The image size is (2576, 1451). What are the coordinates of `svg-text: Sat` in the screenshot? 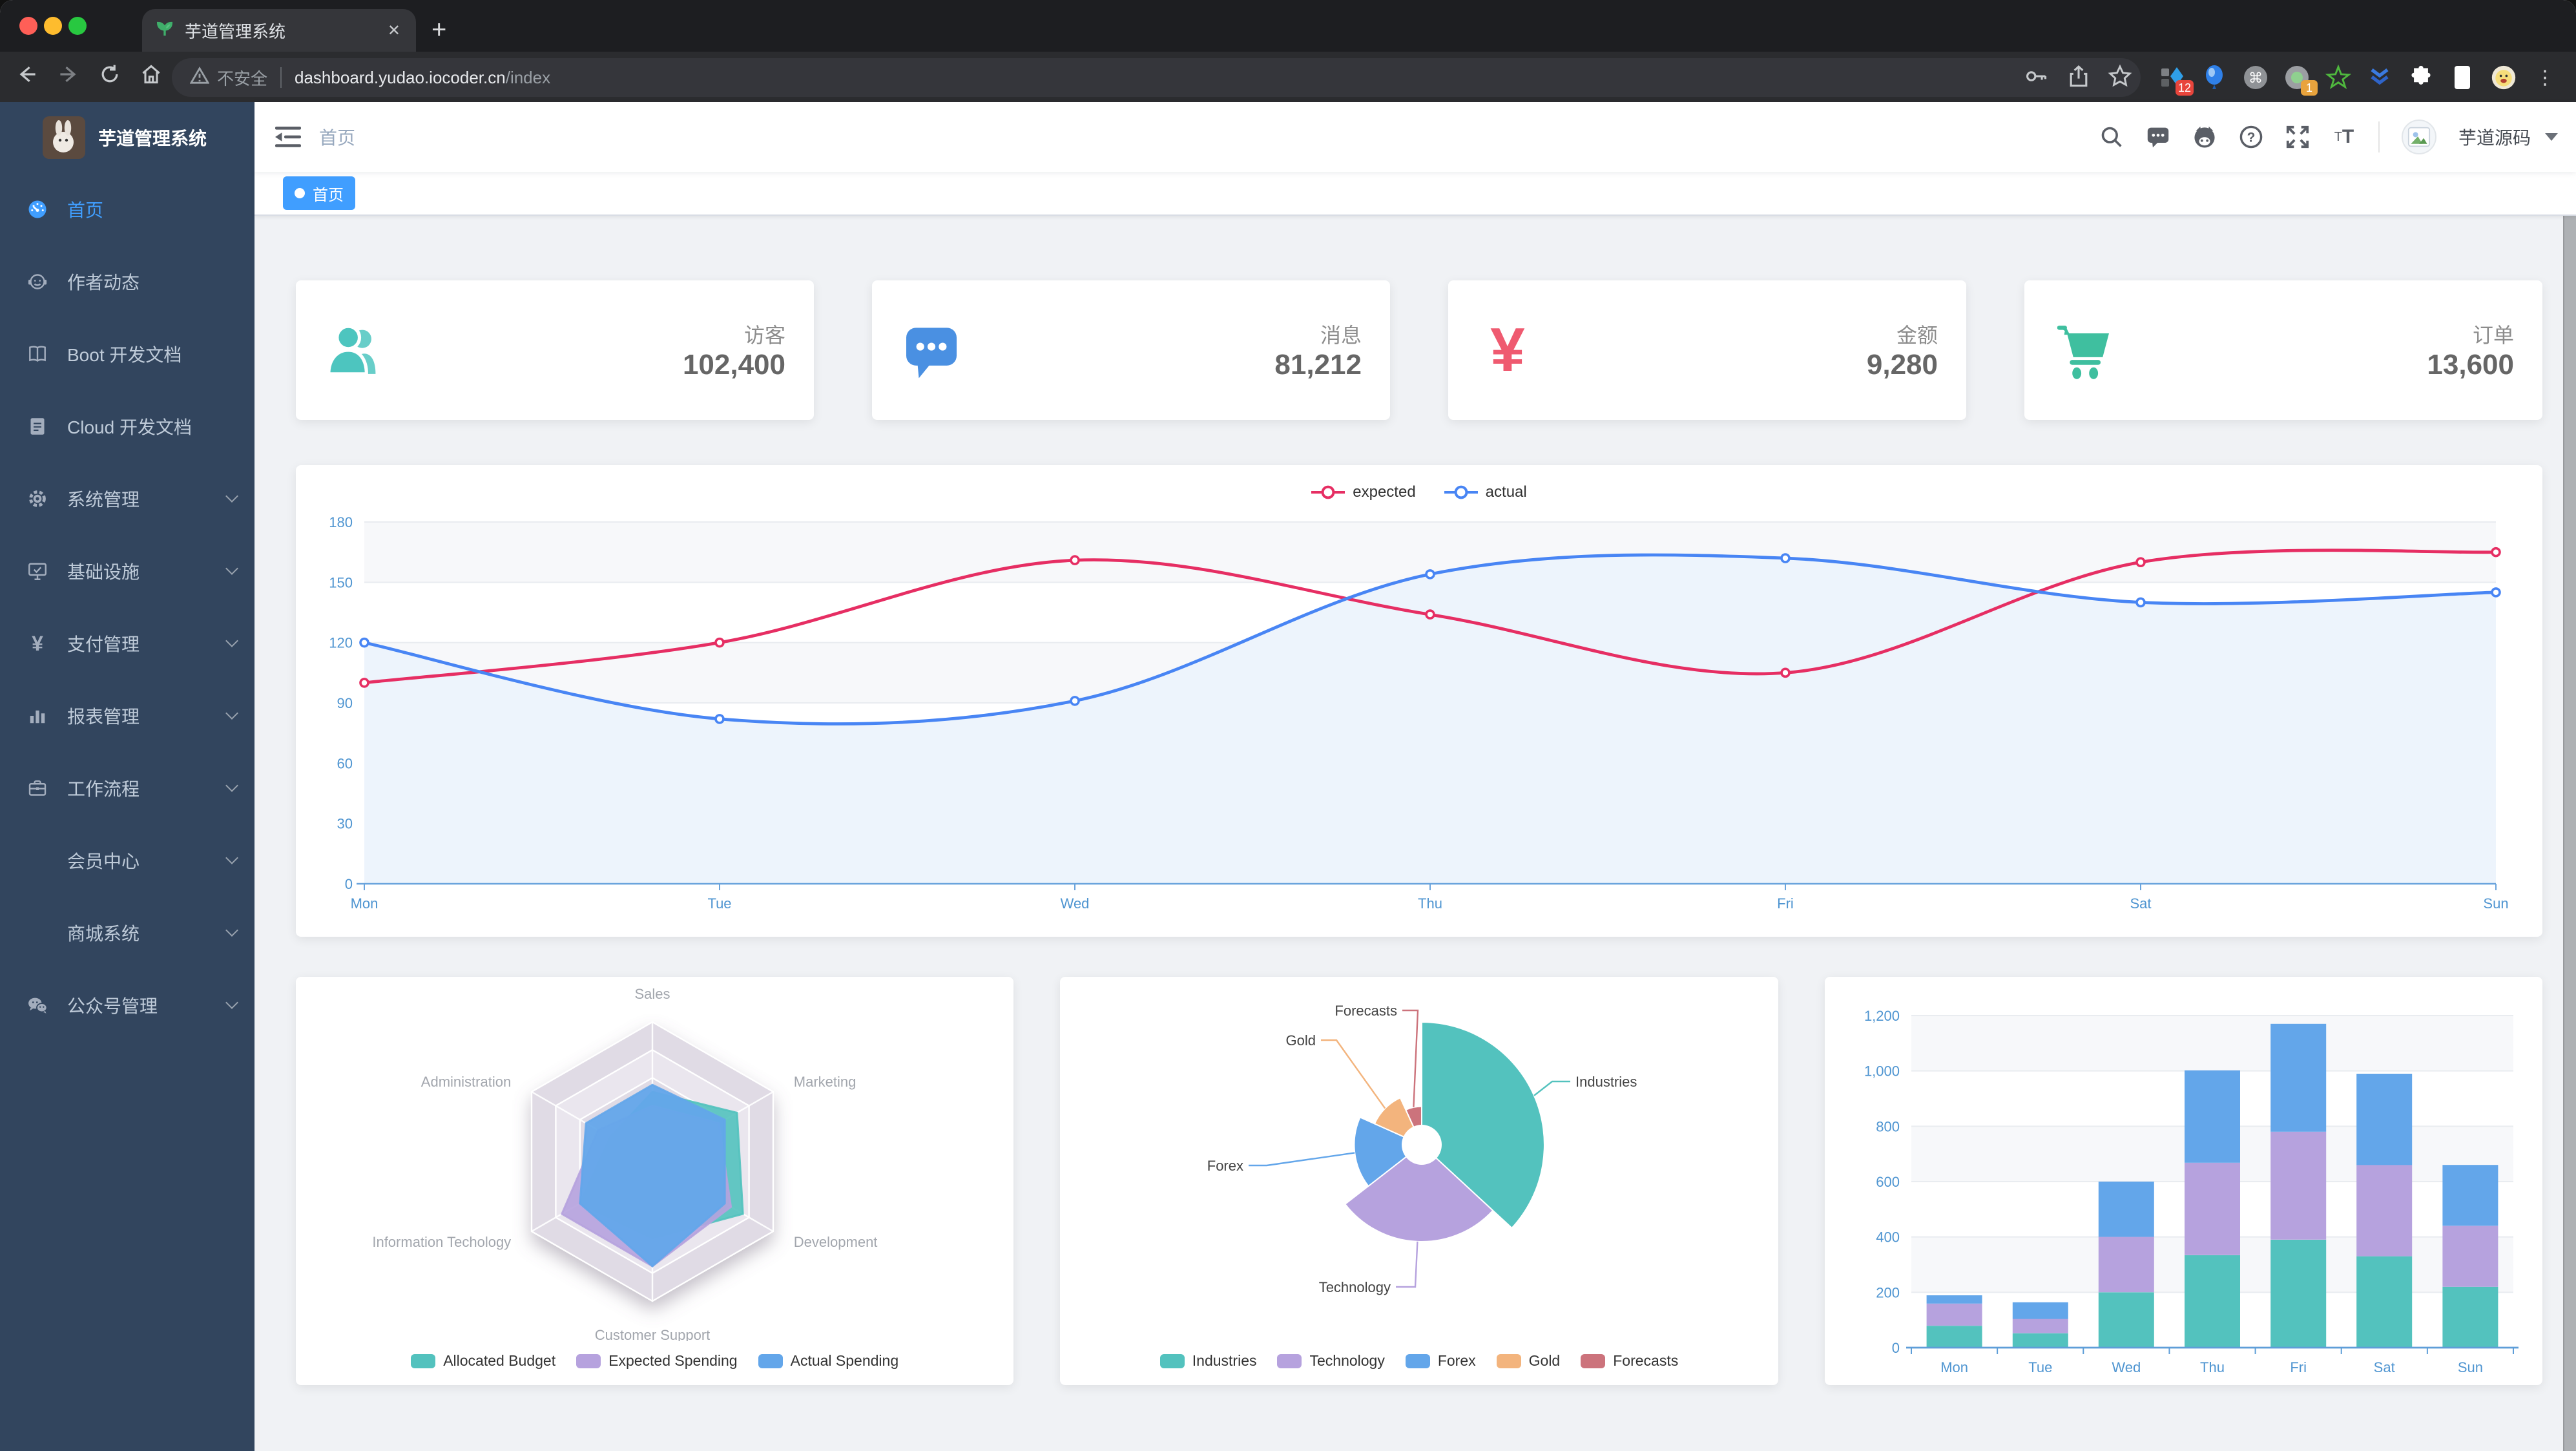 It's located at (2140, 903).